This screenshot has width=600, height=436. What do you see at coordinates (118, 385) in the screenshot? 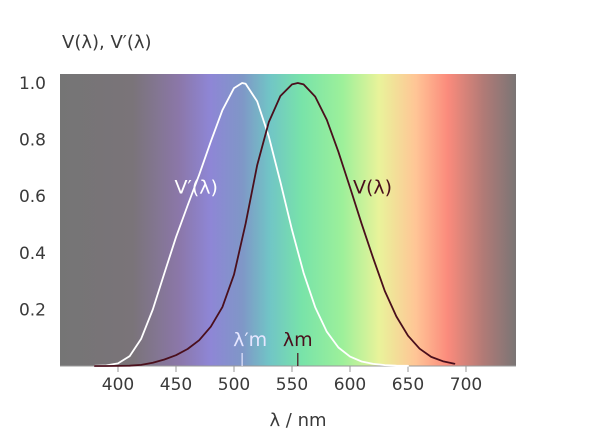
I see `x-tick-label: 400` at bounding box center [118, 385].